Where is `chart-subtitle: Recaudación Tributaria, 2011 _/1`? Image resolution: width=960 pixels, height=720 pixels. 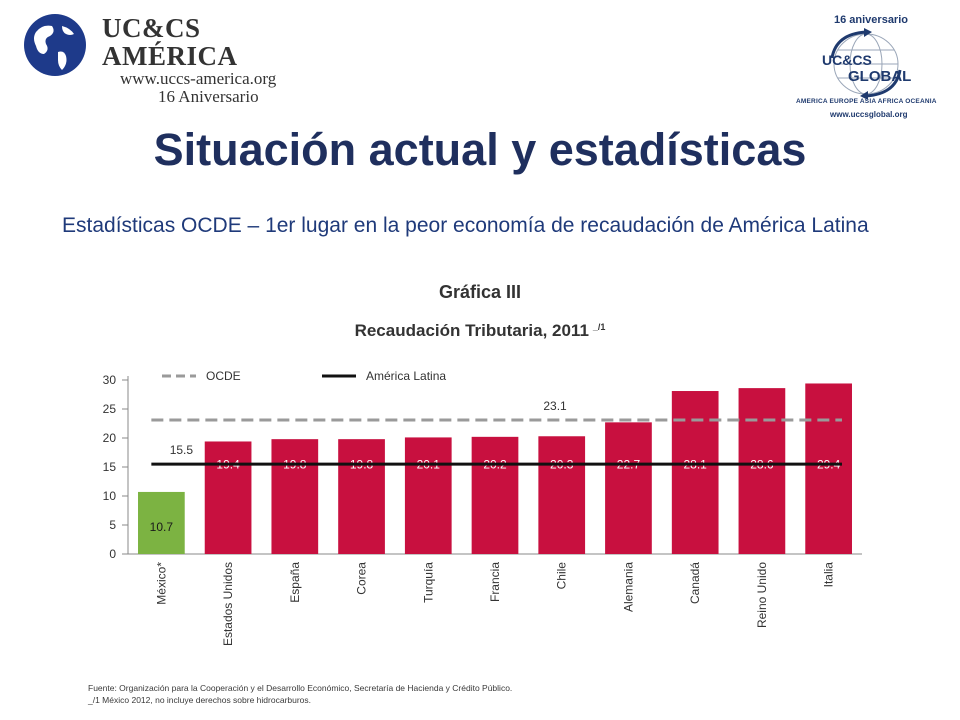 chart-subtitle: Recaudación Tributaria, 2011 _/1 is located at coordinates (480, 330).